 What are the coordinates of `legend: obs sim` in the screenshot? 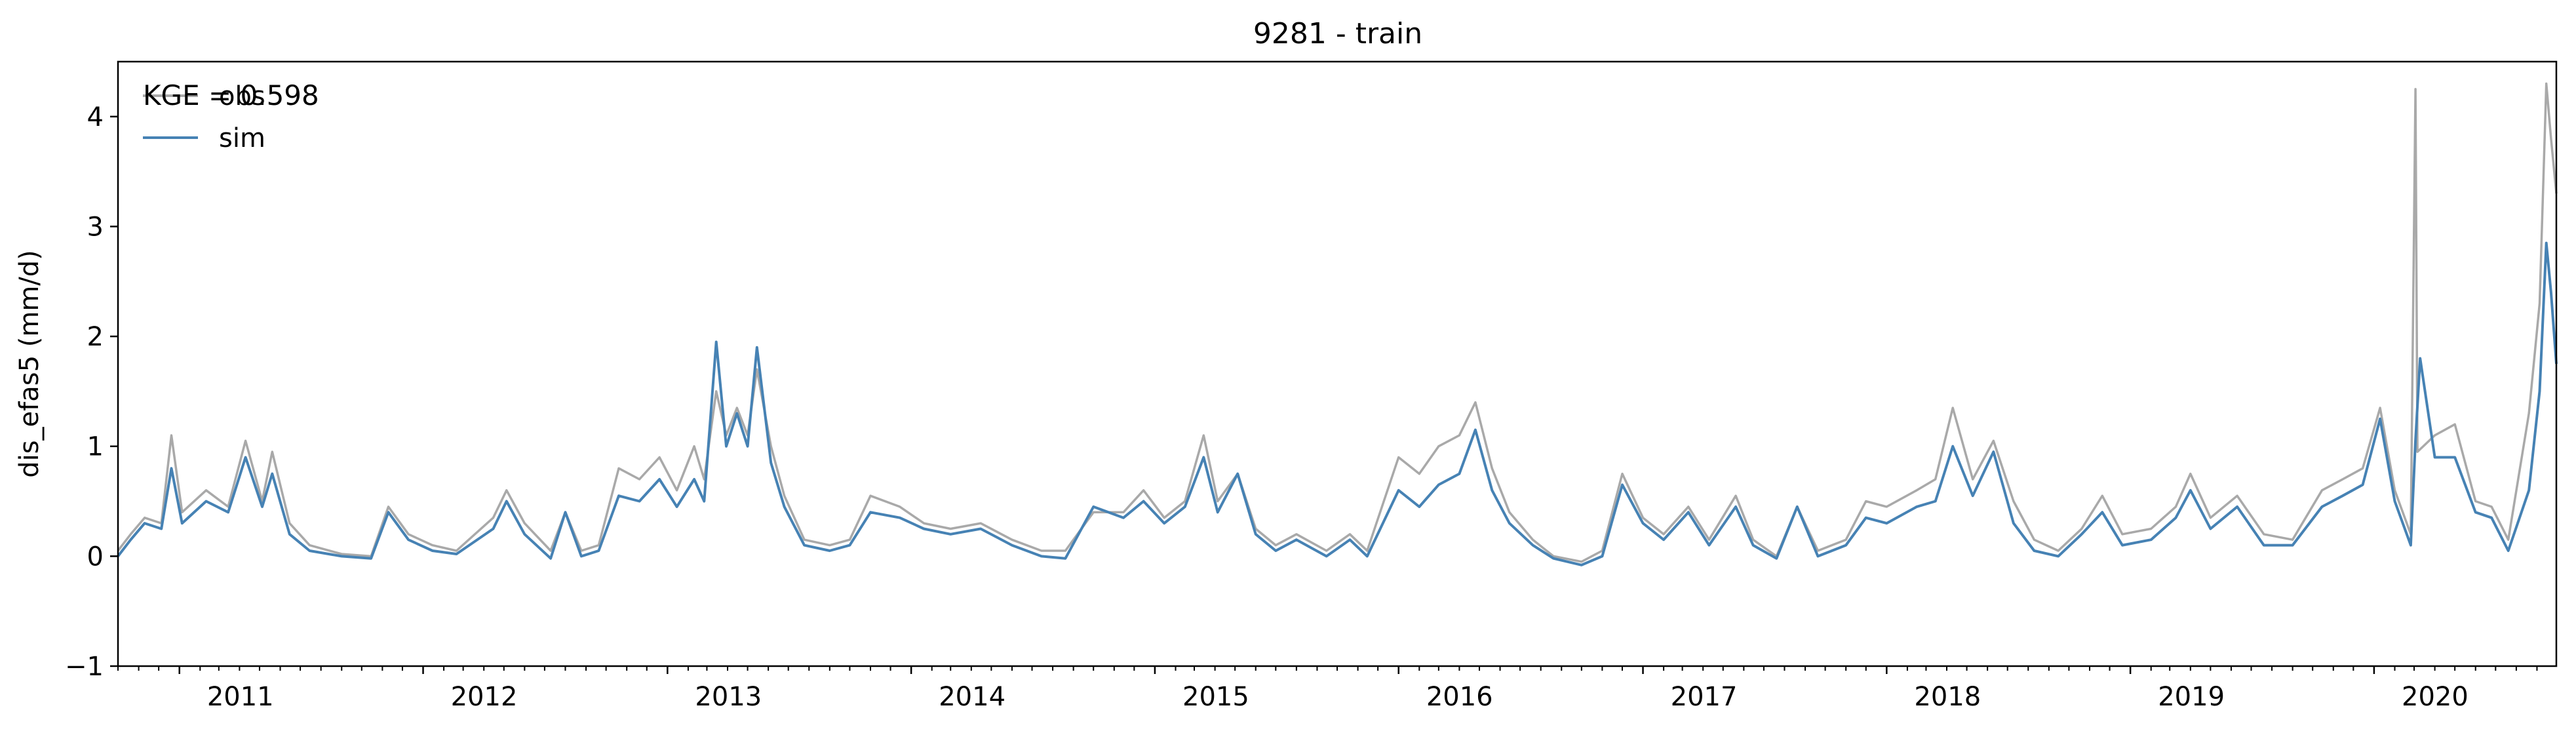 It's located at (204, 117).